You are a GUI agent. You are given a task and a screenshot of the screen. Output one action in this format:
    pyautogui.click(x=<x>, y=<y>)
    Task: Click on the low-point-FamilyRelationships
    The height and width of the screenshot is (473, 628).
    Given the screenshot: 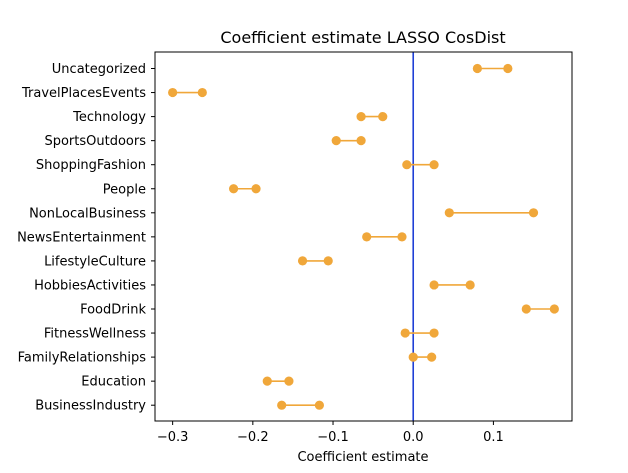 What is the action you would take?
    pyautogui.click(x=413, y=357)
    